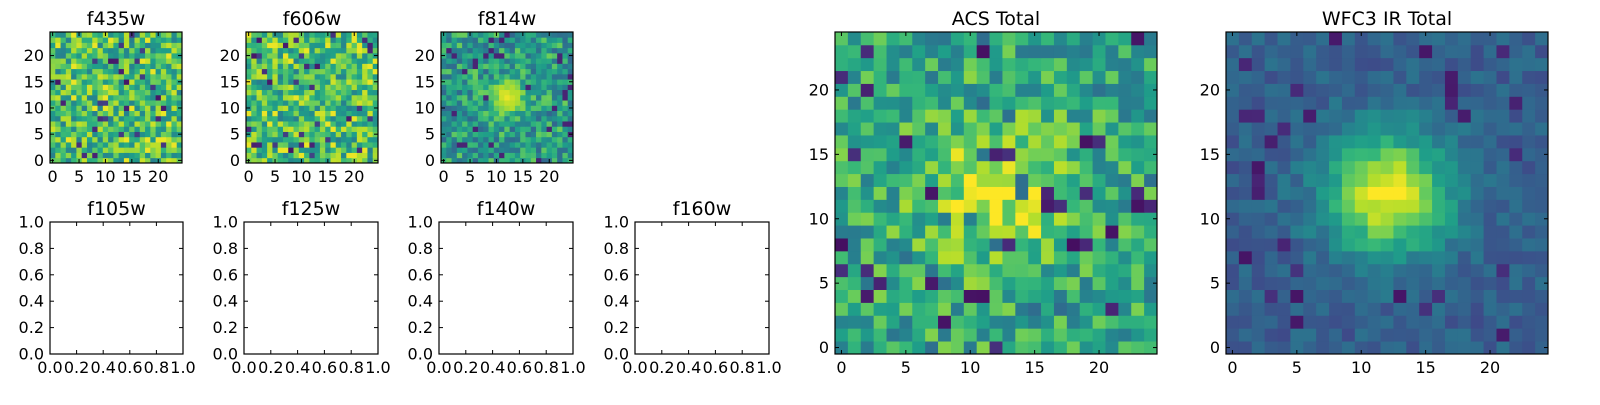 The height and width of the screenshot is (405, 1600). I want to click on axes-background, so click(311, 288).